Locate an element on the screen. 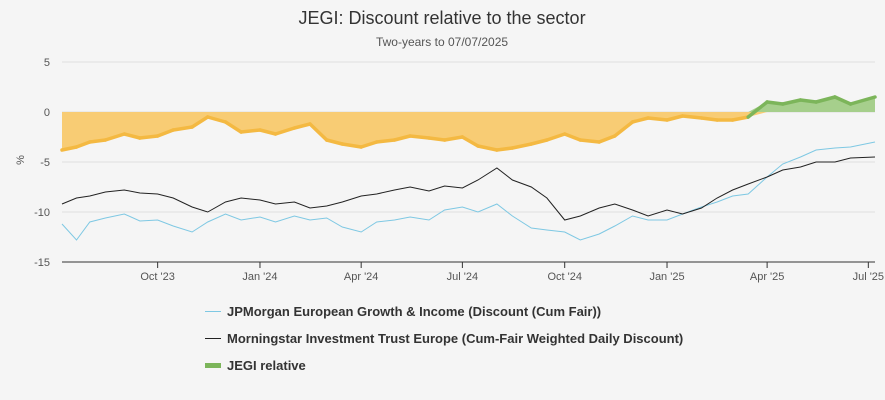 The height and width of the screenshot is (400, 885). y-tick-label-2: -5 is located at coordinates (45, 163).